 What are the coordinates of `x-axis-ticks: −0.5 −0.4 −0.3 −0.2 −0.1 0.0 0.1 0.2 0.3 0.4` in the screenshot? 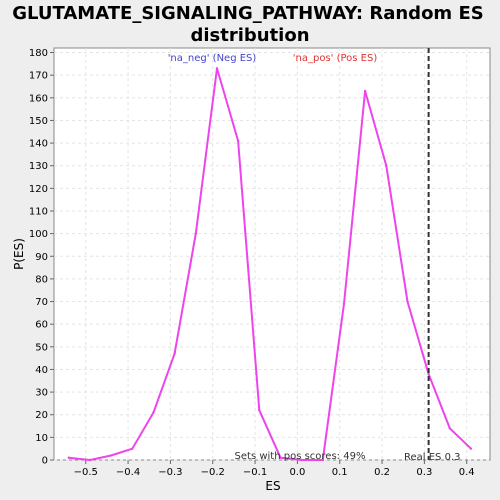 It's located at (274, 469).